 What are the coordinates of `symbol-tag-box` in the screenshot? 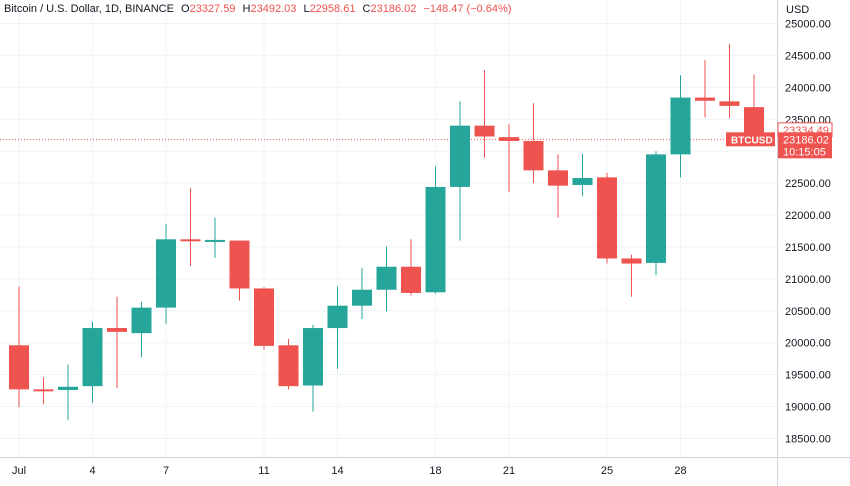 It's located at (750, 139).